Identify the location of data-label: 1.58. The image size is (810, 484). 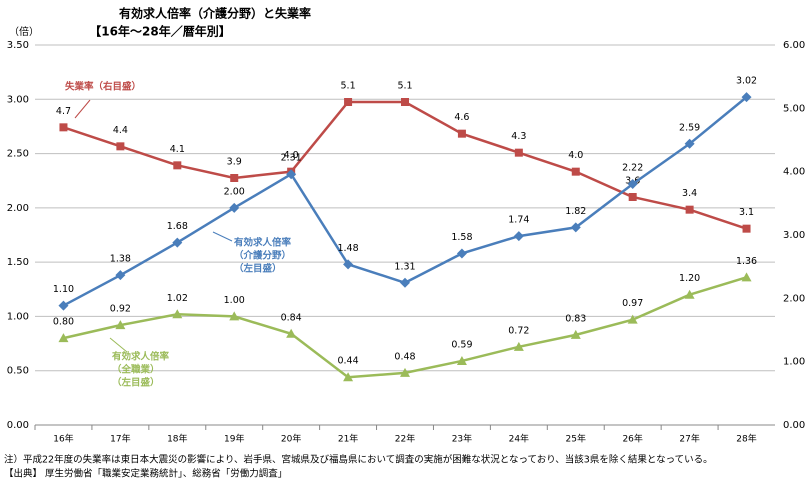
(461, 237).